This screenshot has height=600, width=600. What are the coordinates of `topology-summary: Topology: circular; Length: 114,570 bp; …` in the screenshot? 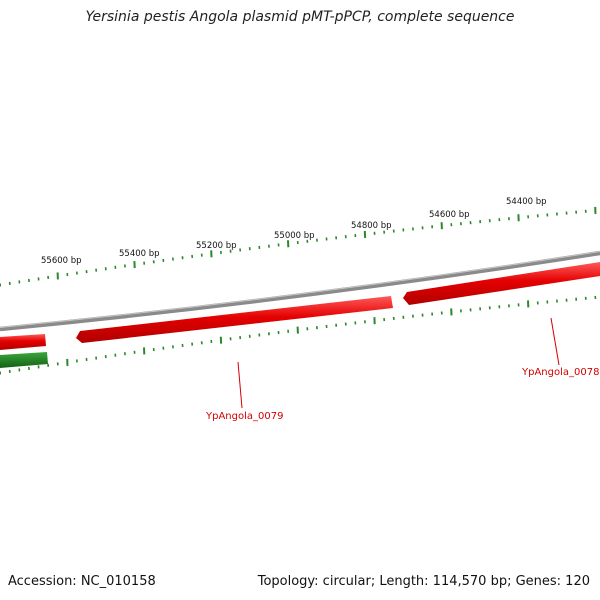 It's located at (423, 581).